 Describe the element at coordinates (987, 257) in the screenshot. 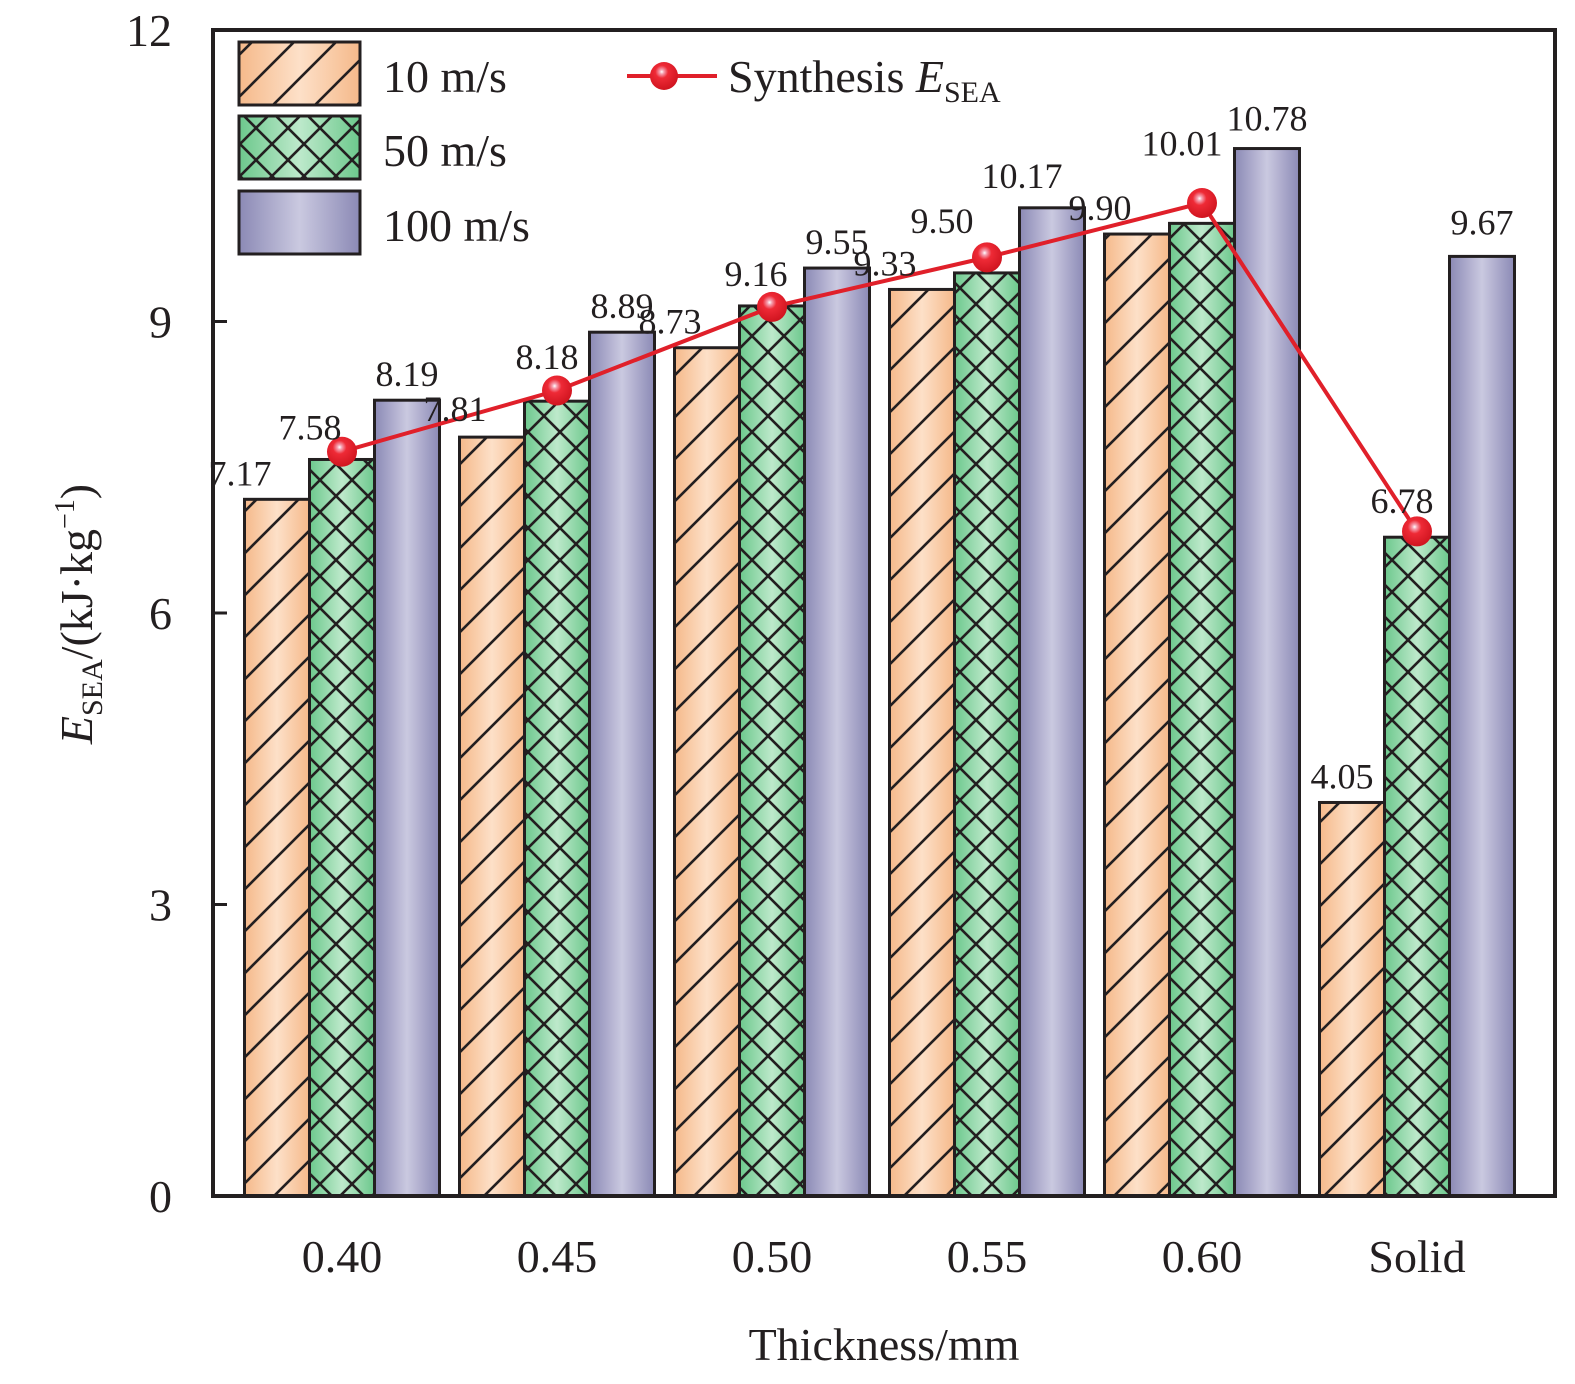

I see `synthesis-point-0.55` at that location.